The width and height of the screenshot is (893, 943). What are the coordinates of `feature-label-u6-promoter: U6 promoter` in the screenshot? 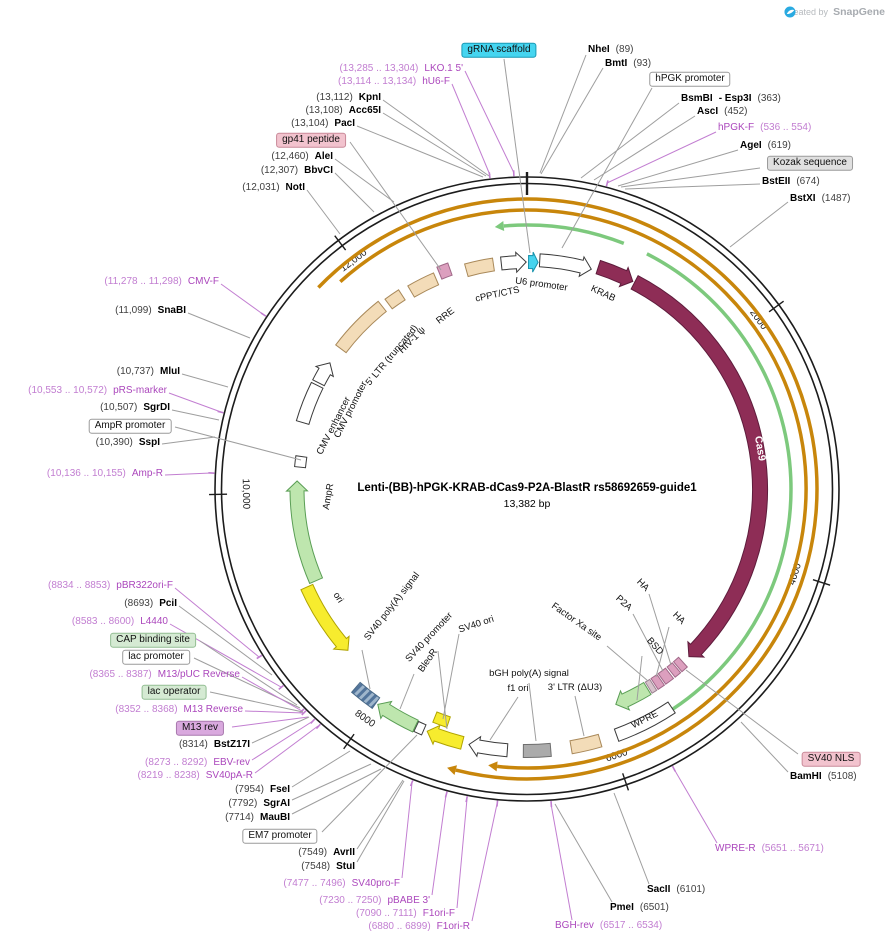 It's located at (541, 284).